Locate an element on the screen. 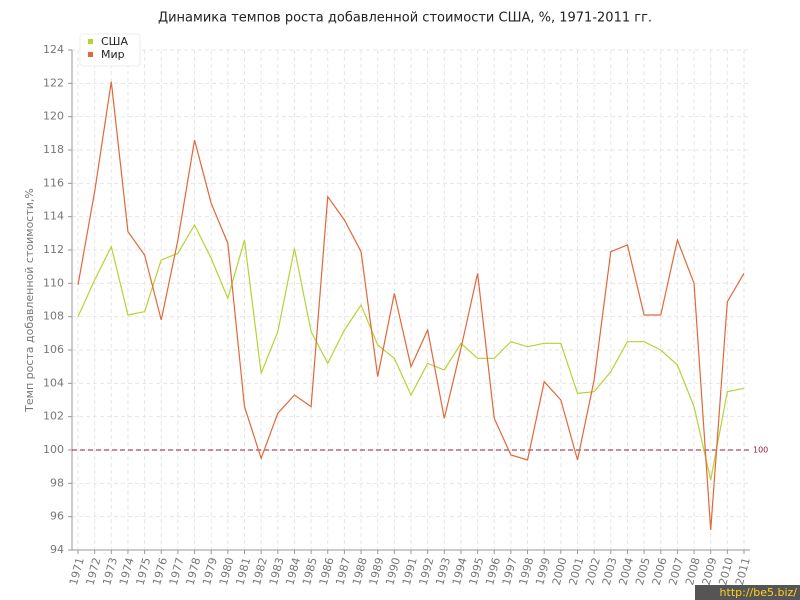  y-axis-label: Темп роста добавленной стоимости,% is located at coordinates (29, 300).